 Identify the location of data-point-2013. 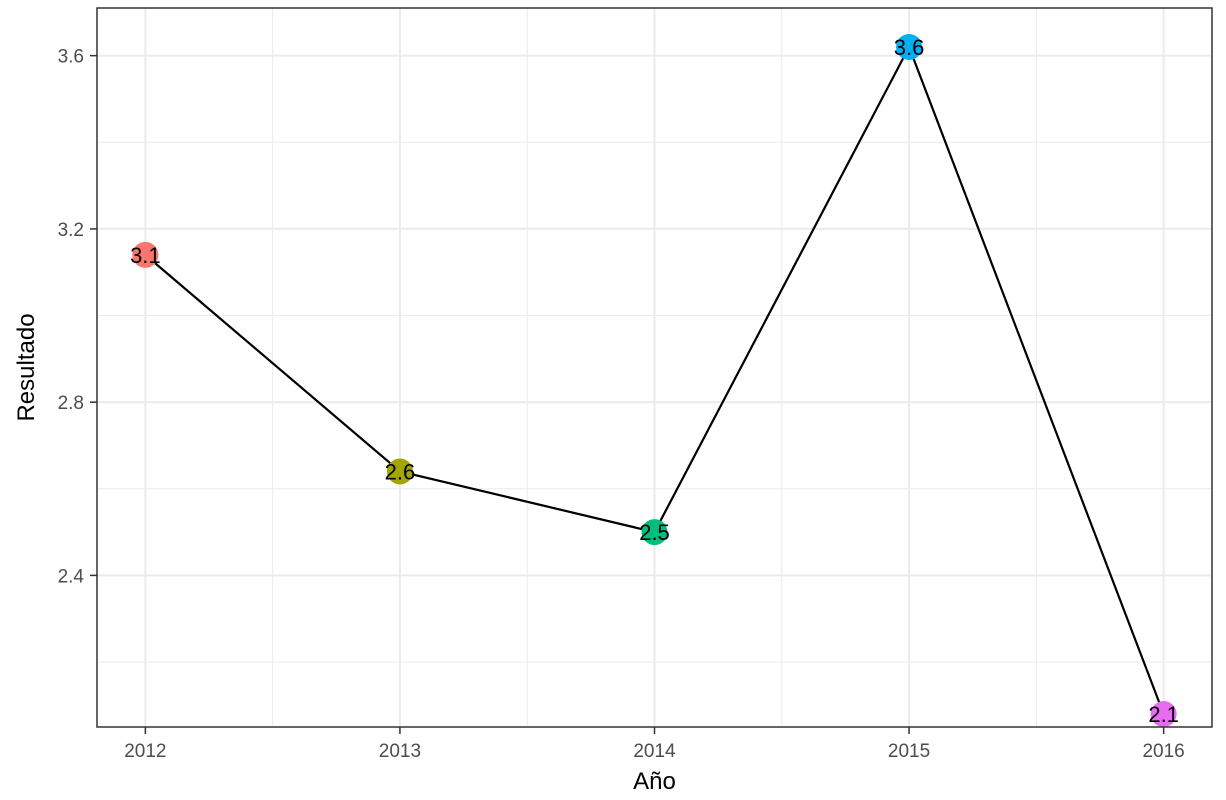
(399, 471).